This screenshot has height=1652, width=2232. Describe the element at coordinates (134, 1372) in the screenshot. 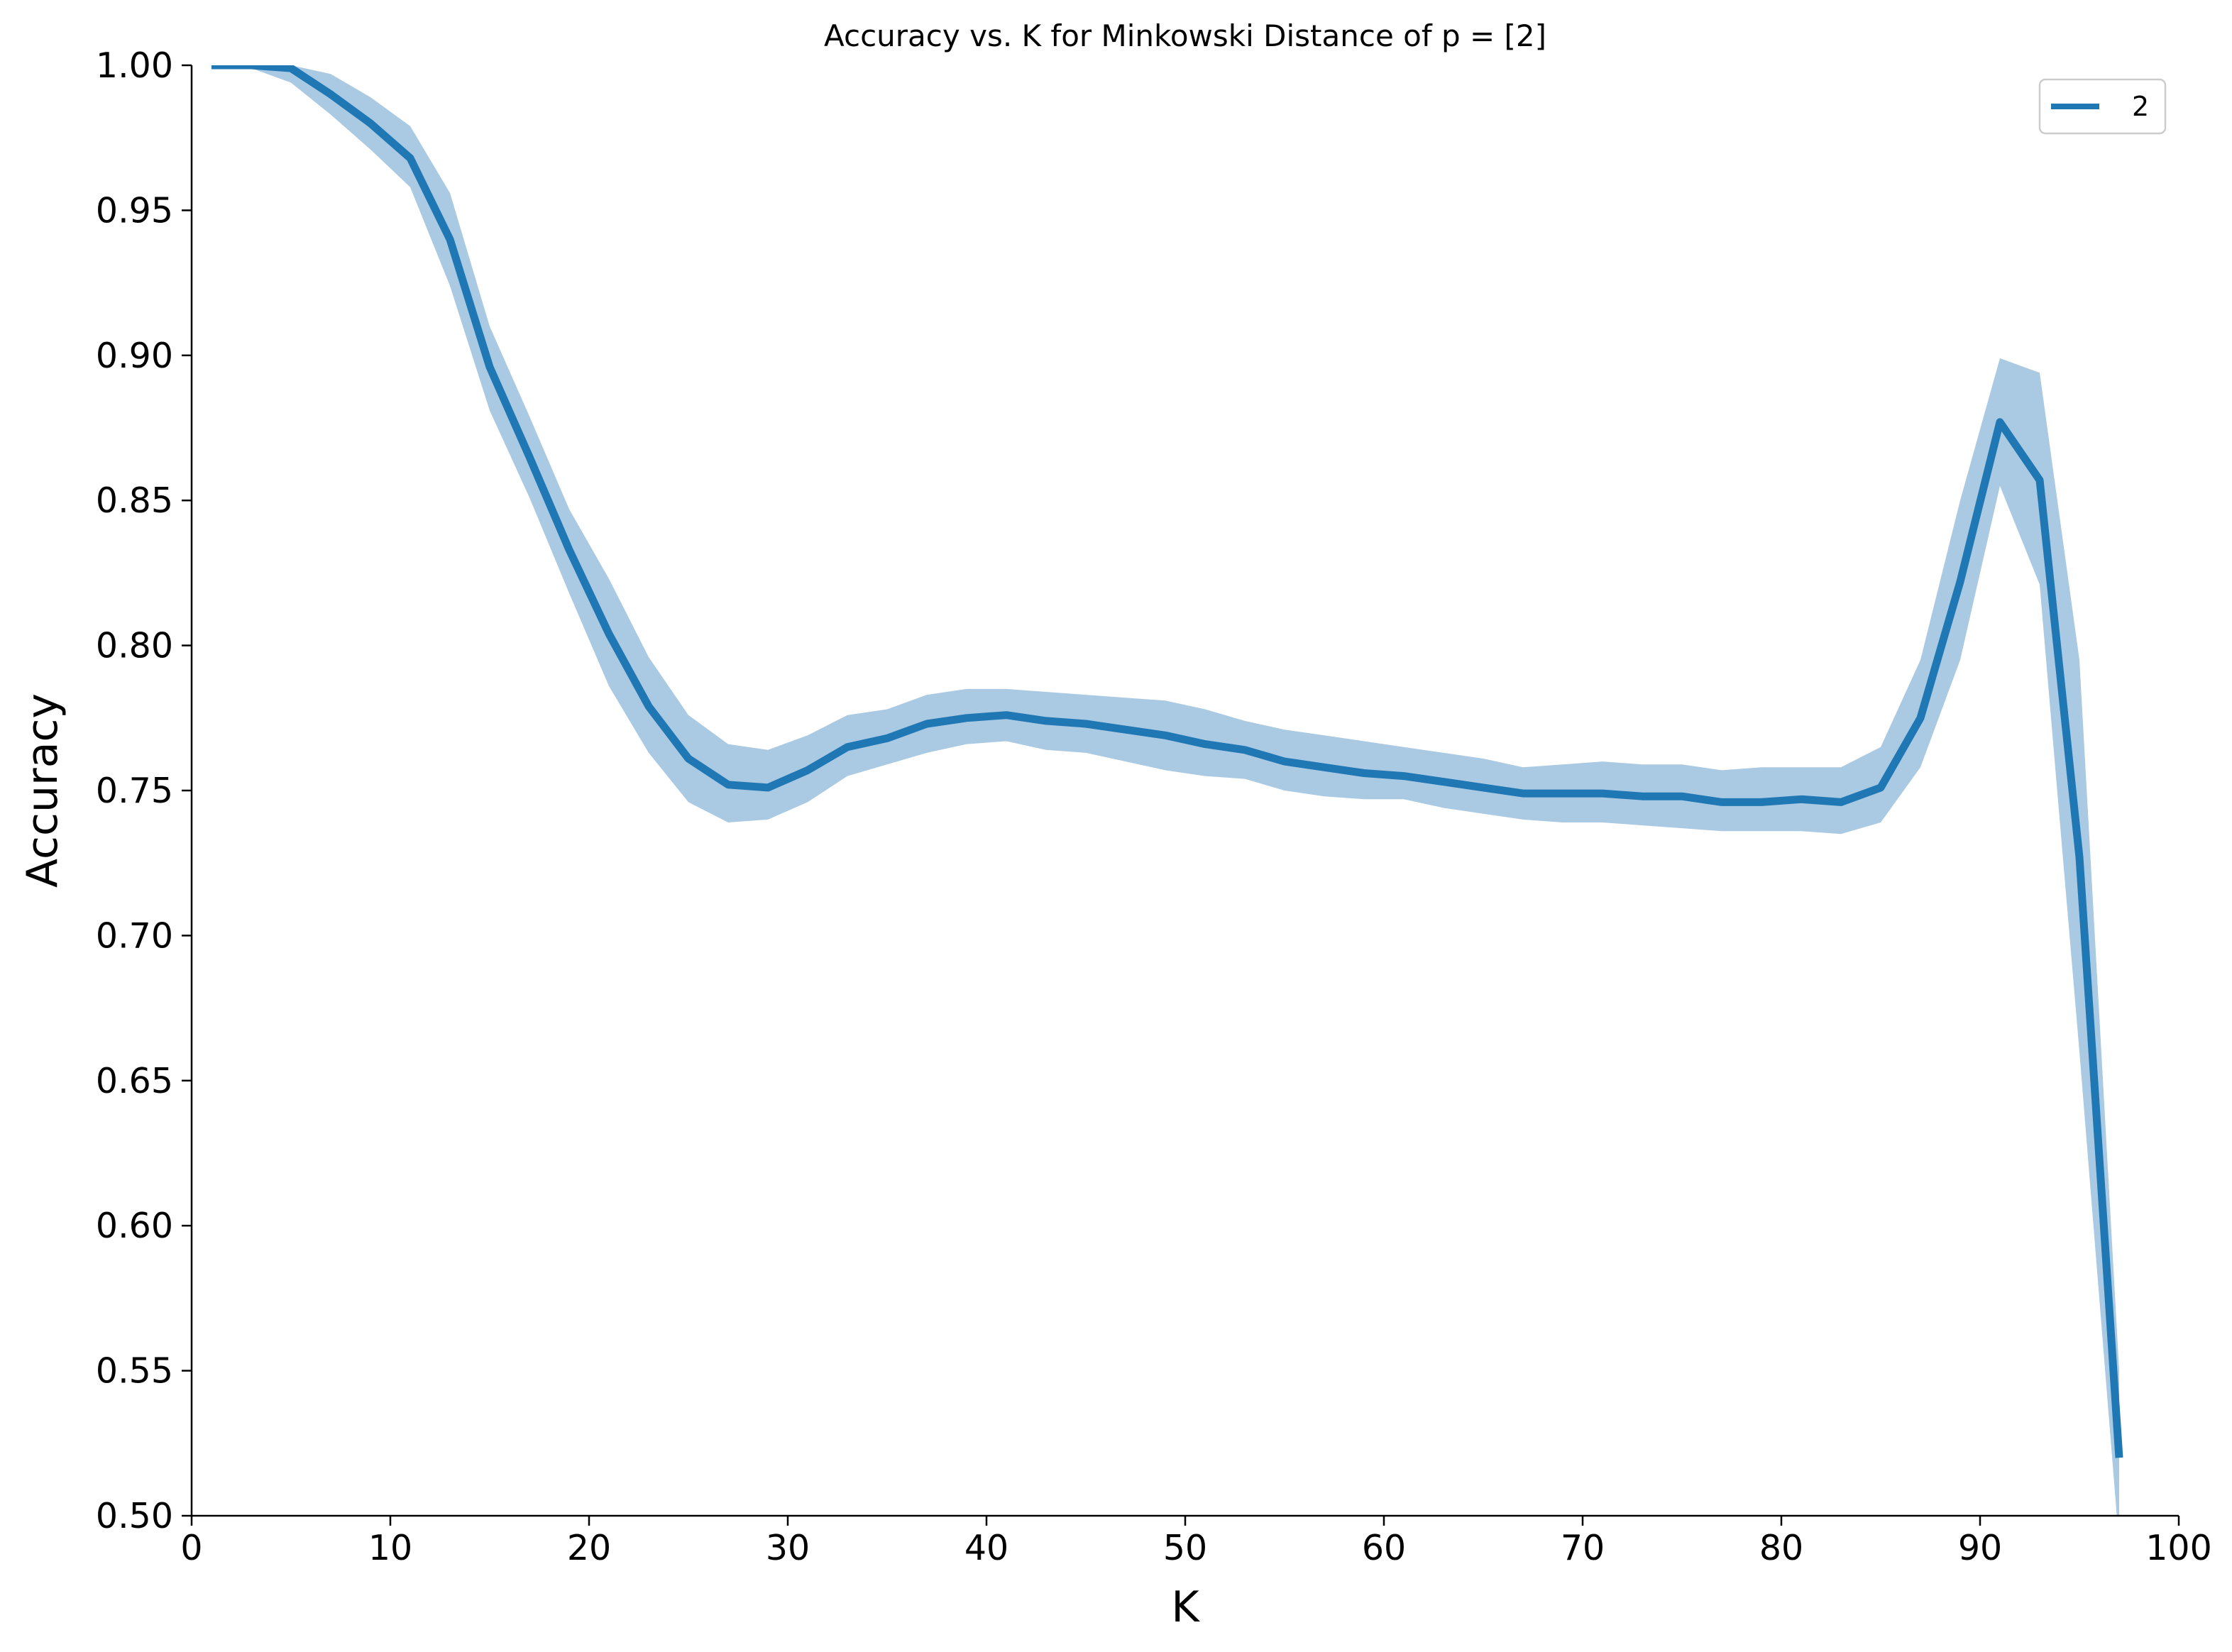

I see `y-tick-label: 0.55` at that location.